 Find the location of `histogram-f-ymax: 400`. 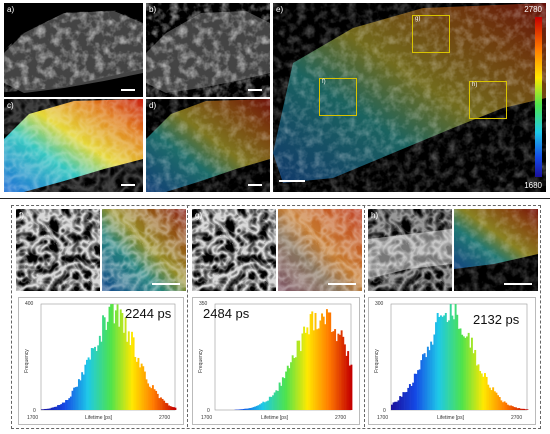

histogram-f-ymax: 400 is located at coordinates (29, 304).